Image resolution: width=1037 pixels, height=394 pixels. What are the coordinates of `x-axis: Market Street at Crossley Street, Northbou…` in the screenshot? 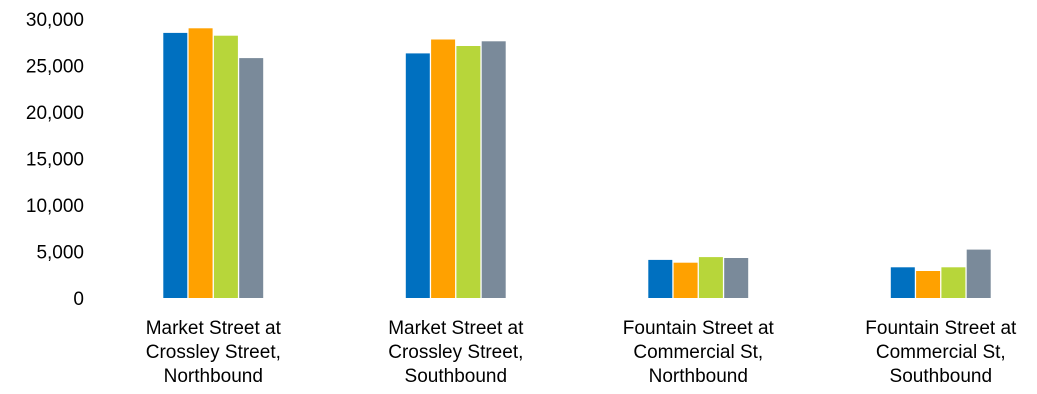 It's located at (581, 352).